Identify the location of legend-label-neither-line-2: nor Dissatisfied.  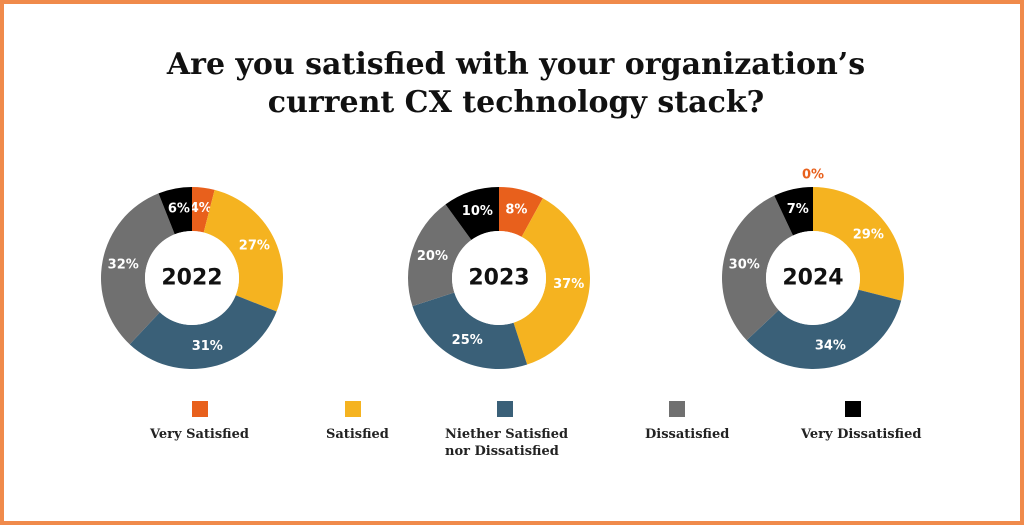
(502, 451).